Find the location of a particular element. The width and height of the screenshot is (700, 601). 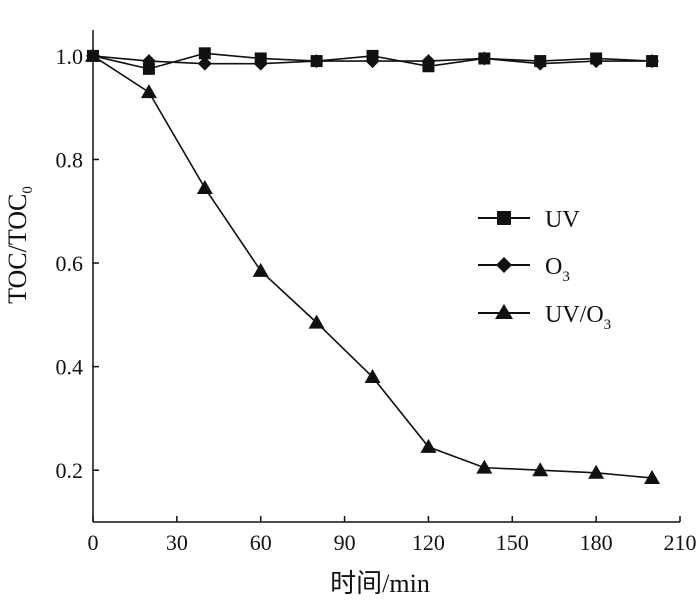

x-axis-title: 时间/min is located at coordinates (380, 583).